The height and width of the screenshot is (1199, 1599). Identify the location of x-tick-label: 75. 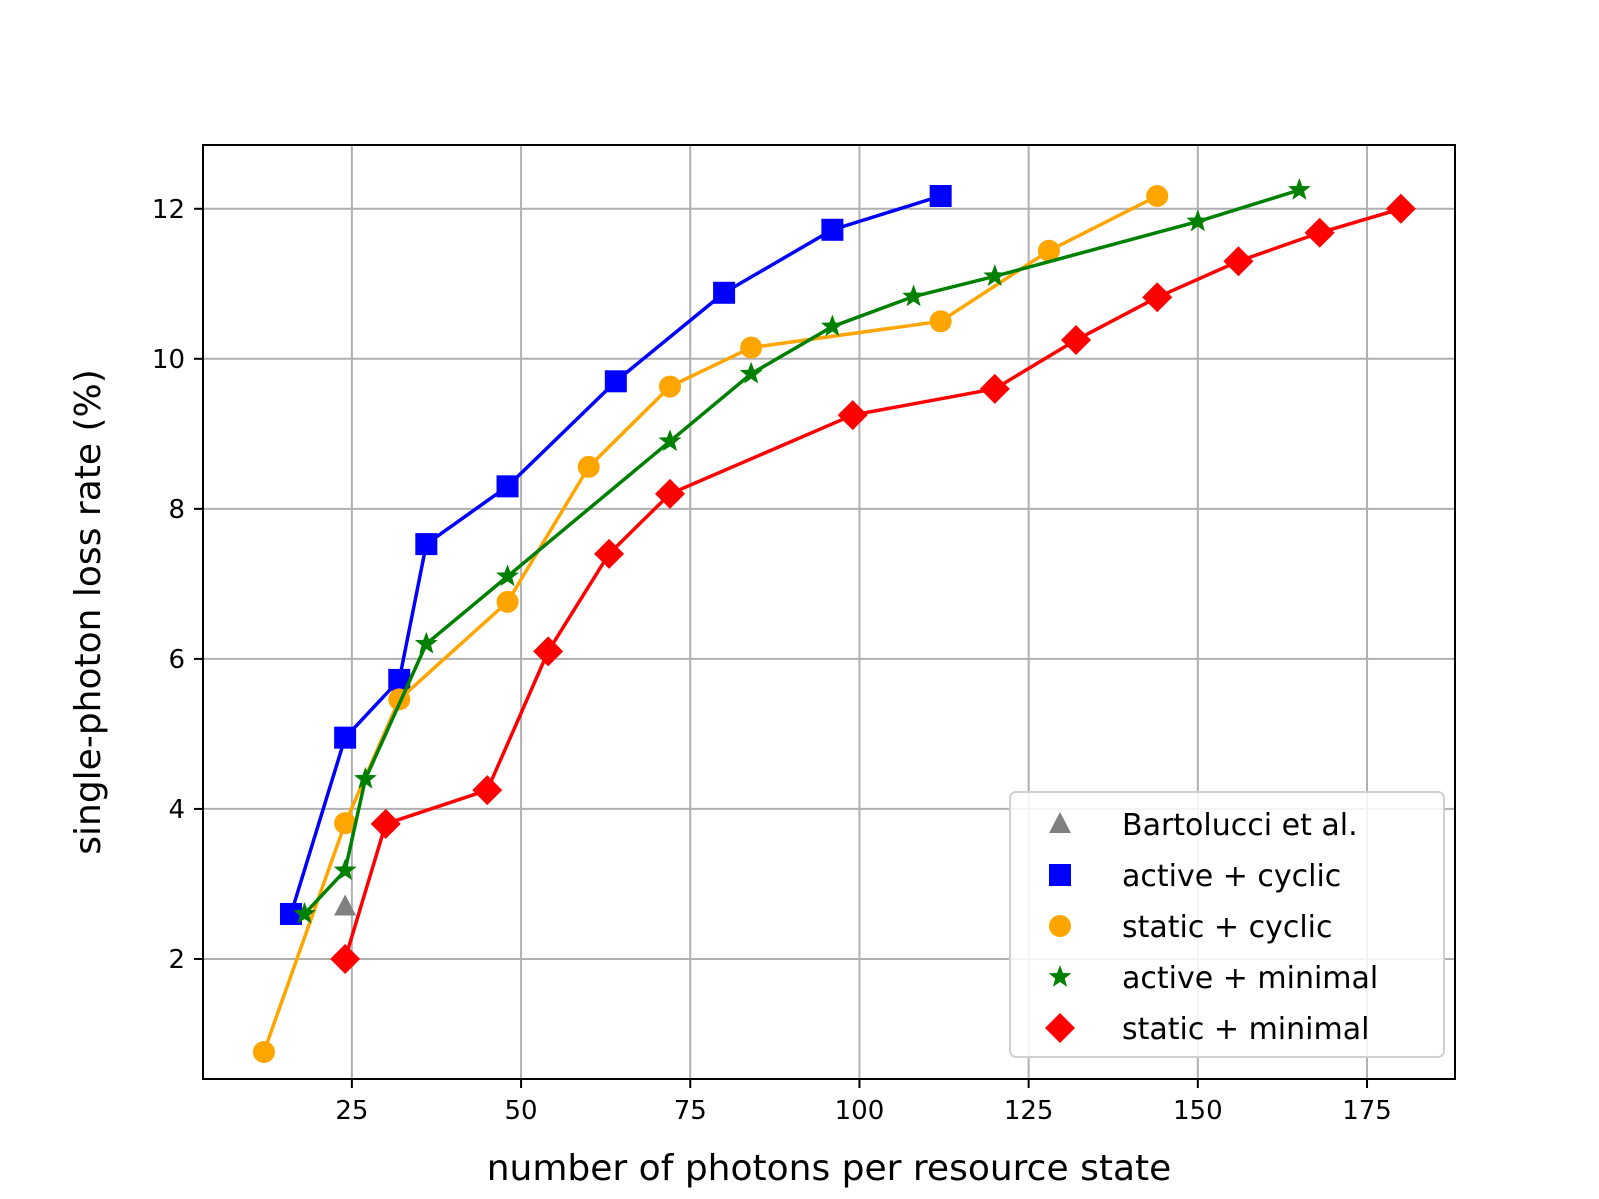
(690, 1111).